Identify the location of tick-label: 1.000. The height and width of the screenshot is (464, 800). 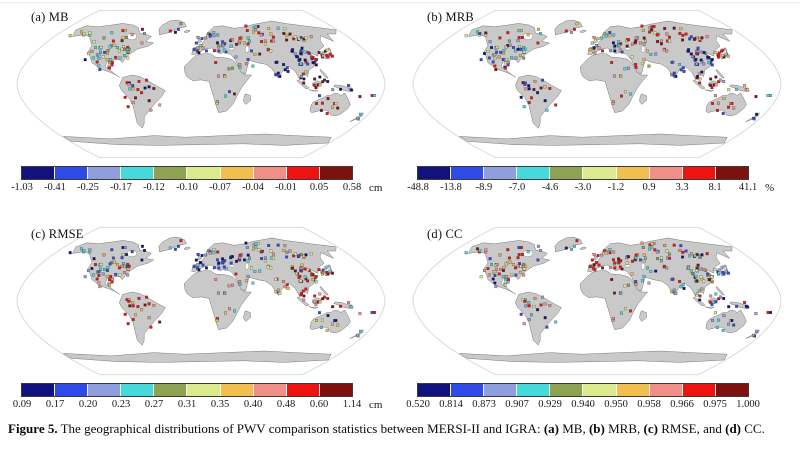
(748, 404).